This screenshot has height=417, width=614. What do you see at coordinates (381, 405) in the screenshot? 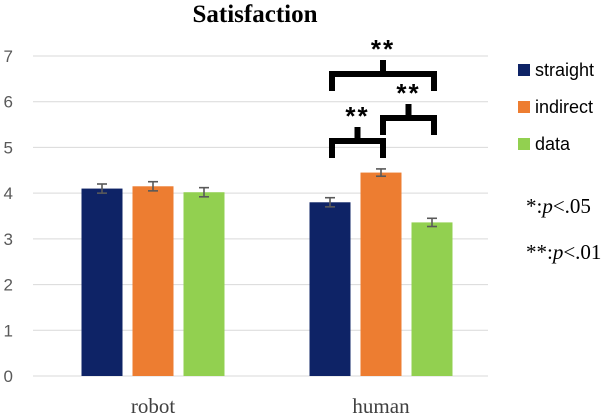
I see `category-label-human: human` at bounding box center [381, 405].